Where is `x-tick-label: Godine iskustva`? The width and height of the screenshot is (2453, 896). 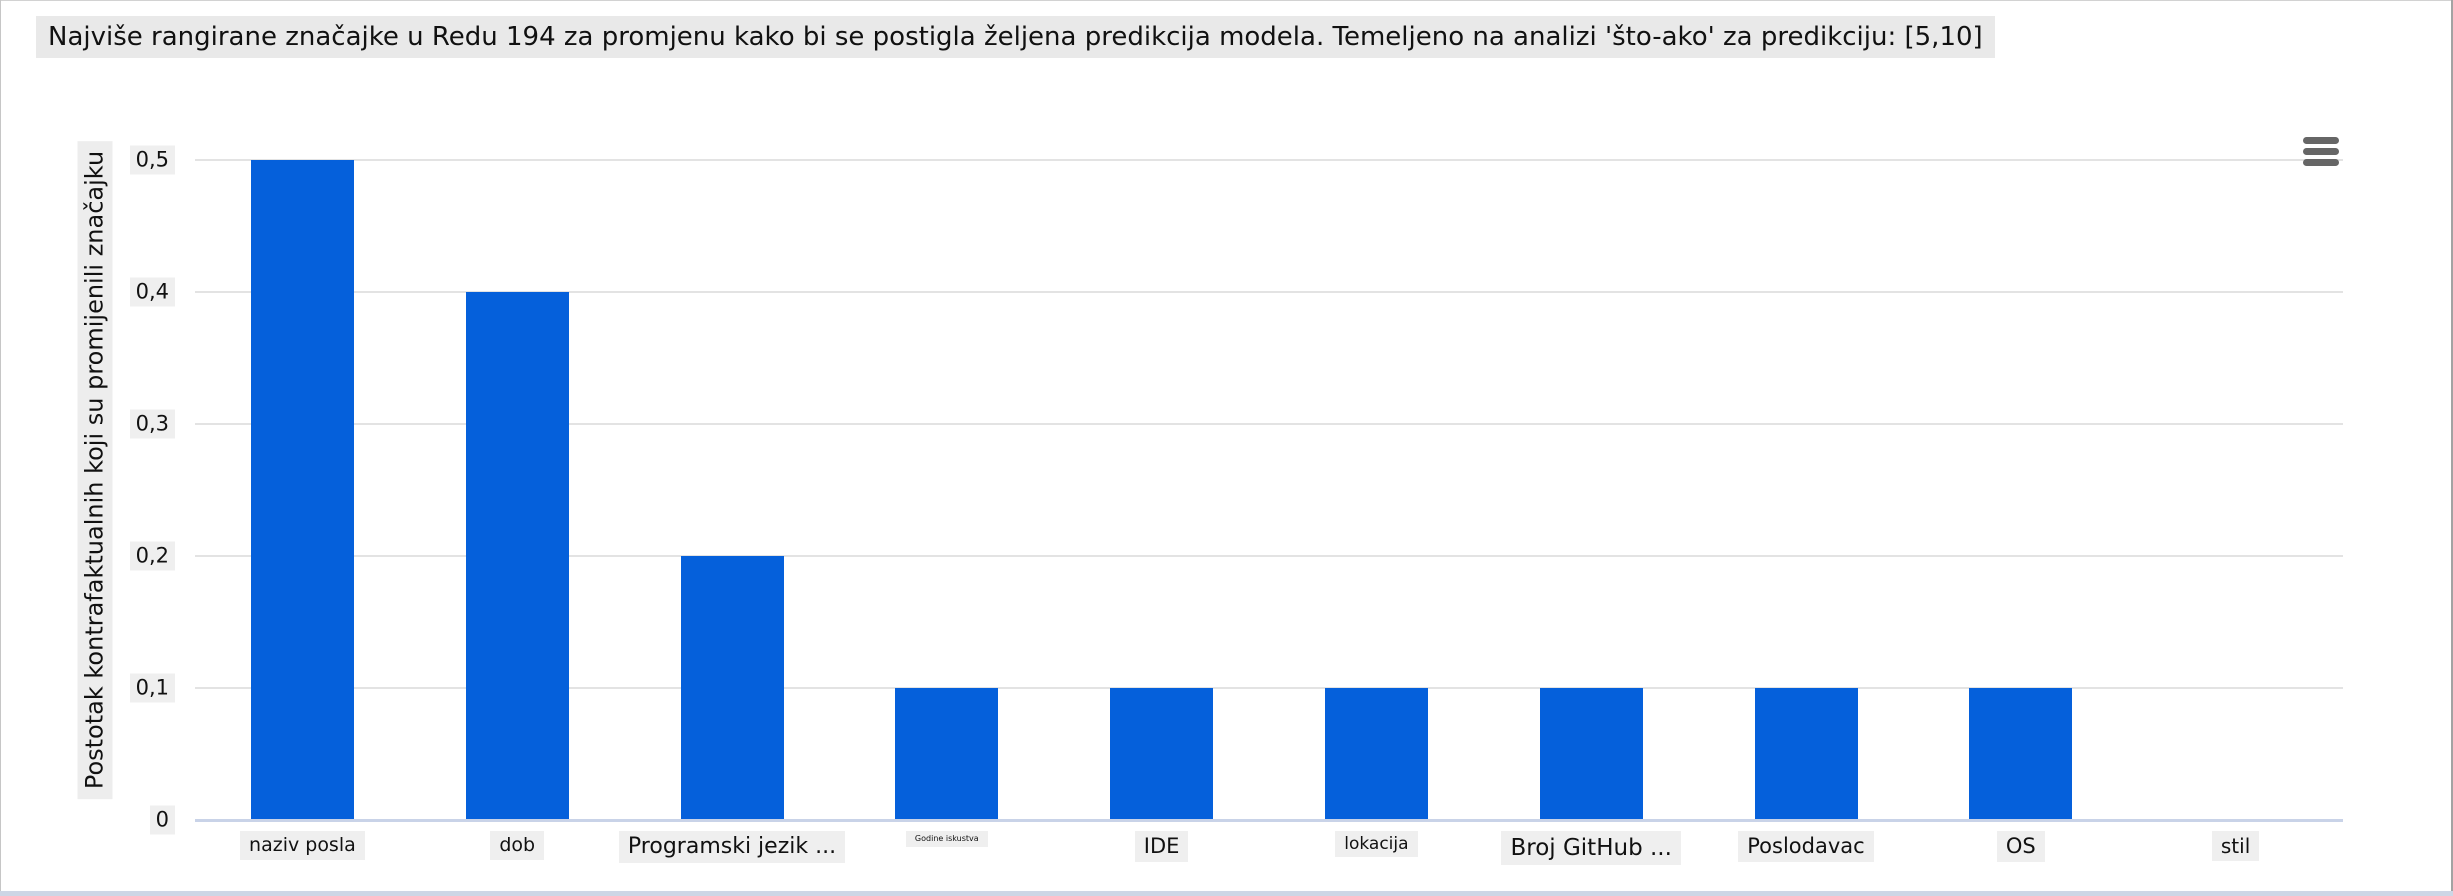 x-tick-label: Godine iskustva is located at coordinates (946, 839).